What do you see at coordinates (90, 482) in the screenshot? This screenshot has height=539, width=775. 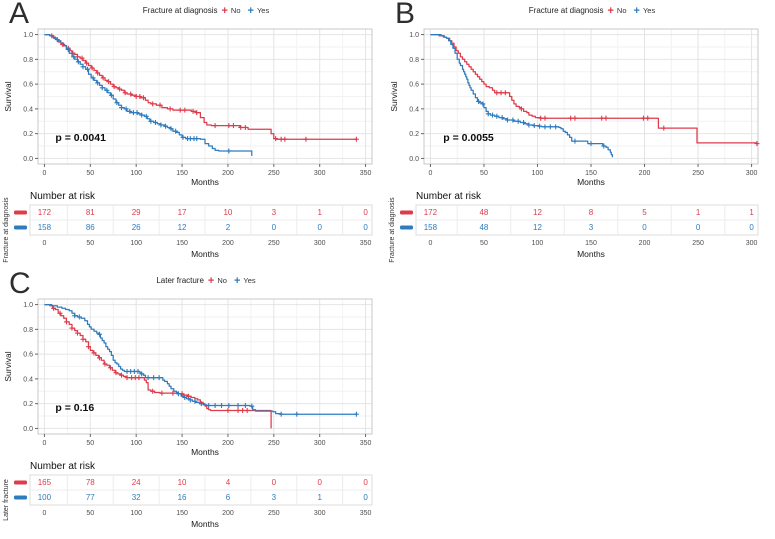 I see `risk-count: 78` at bounding box center [90, 482].